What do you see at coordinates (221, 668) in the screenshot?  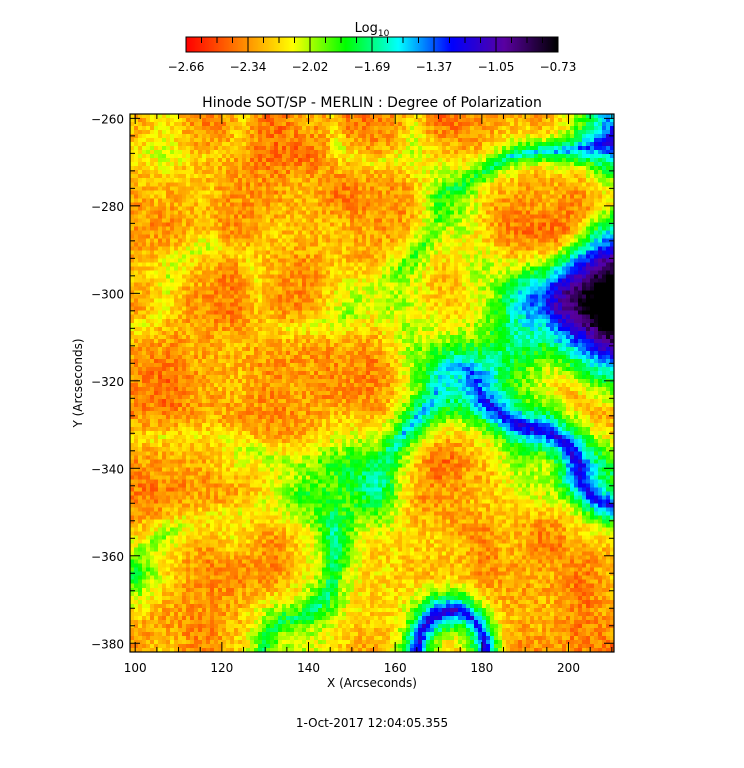 I see `x-tick-label: 120` at bounding box center [221, 668].